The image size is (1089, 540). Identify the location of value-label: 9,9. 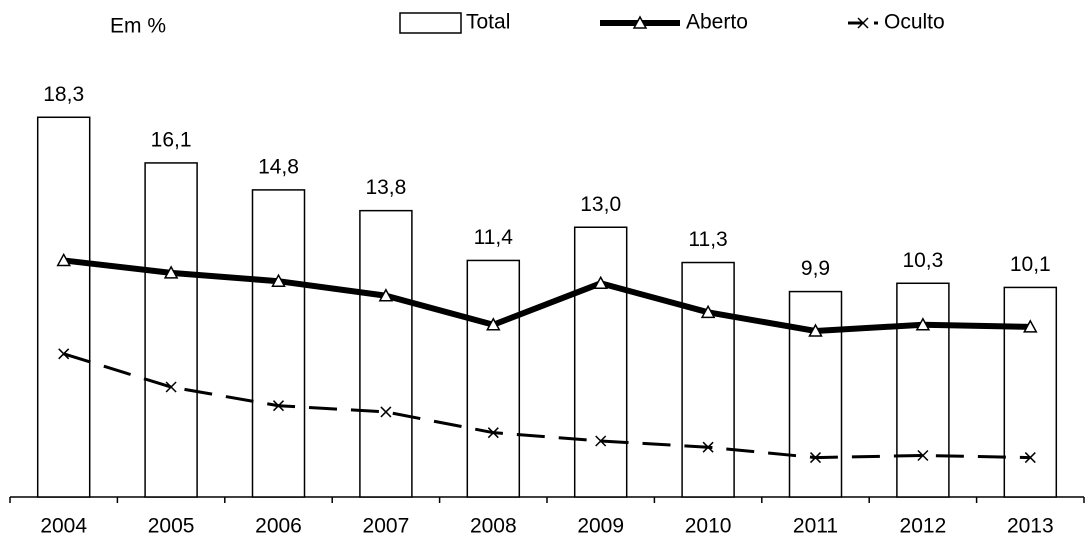
(815, 268).